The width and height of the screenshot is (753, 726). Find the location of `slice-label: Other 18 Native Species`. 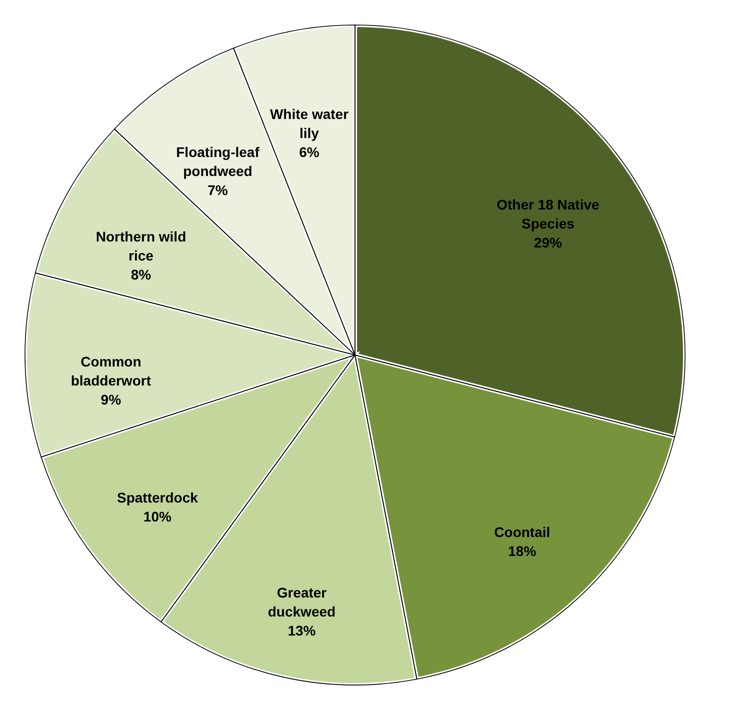

slice-label: Other 18 Native Species is located at coordinates (548, 214).